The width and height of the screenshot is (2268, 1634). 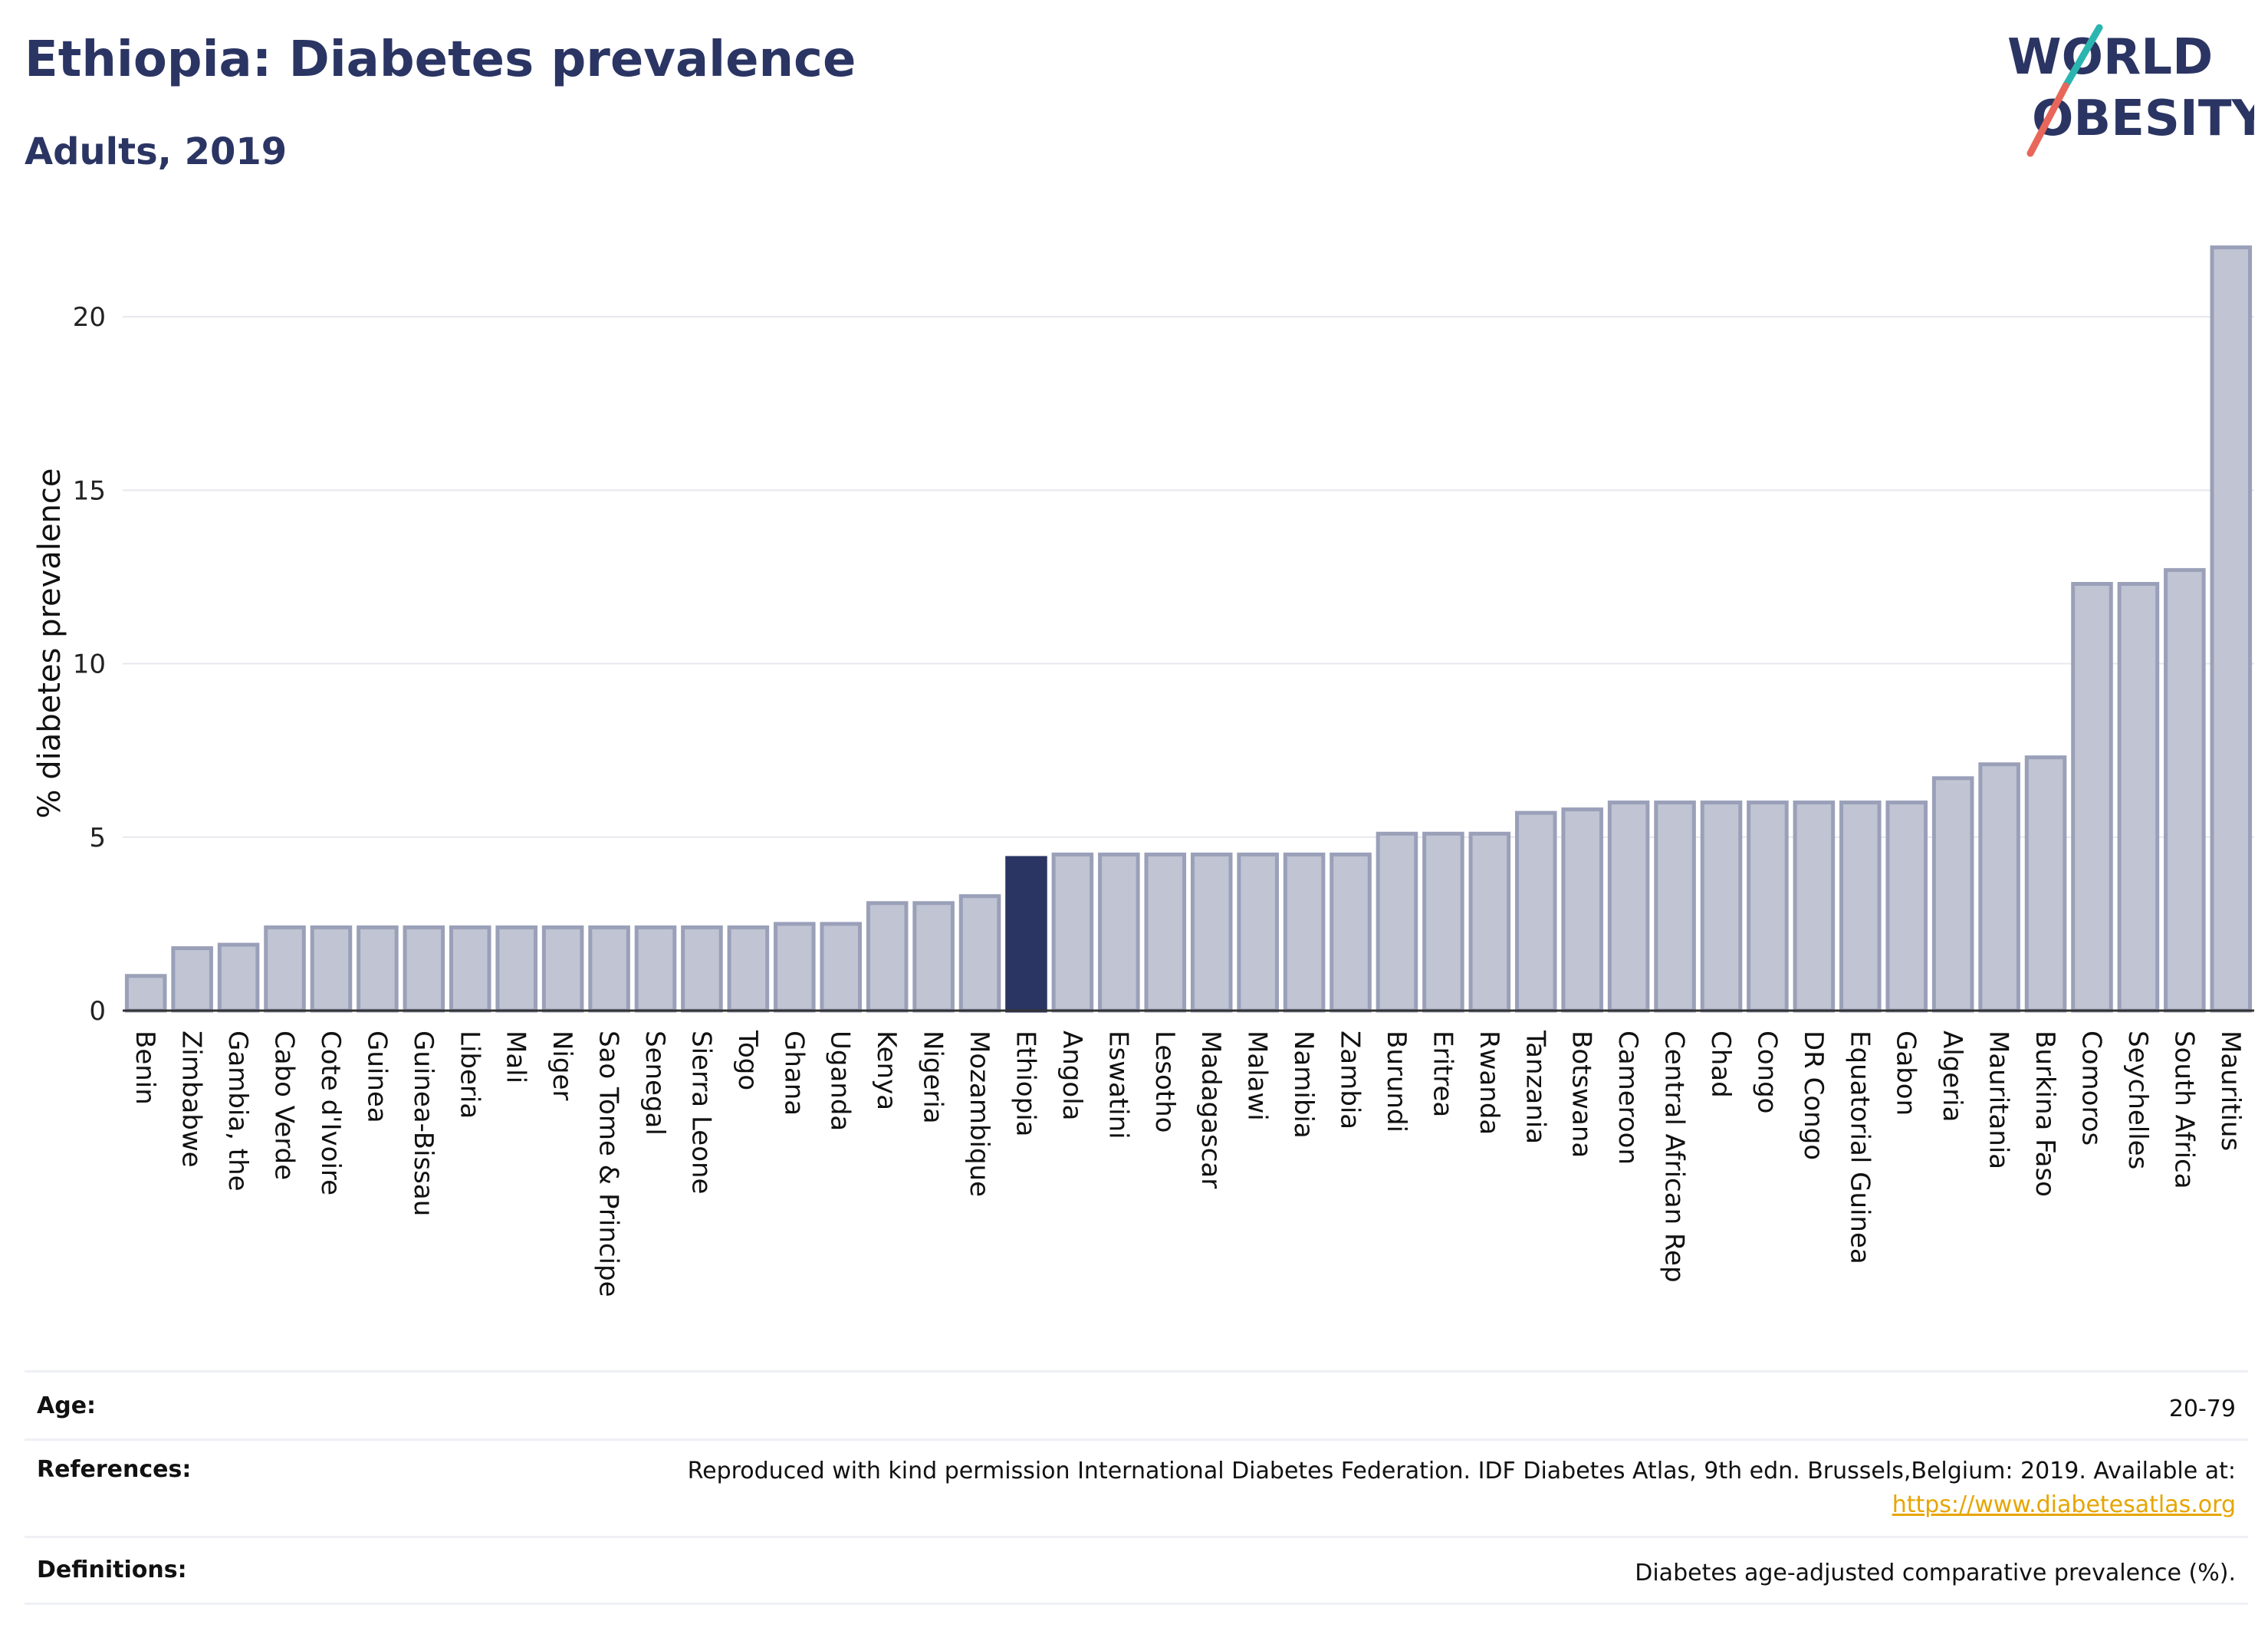 I want to click on bar-zimbabwe, so click(x=192, y=979).